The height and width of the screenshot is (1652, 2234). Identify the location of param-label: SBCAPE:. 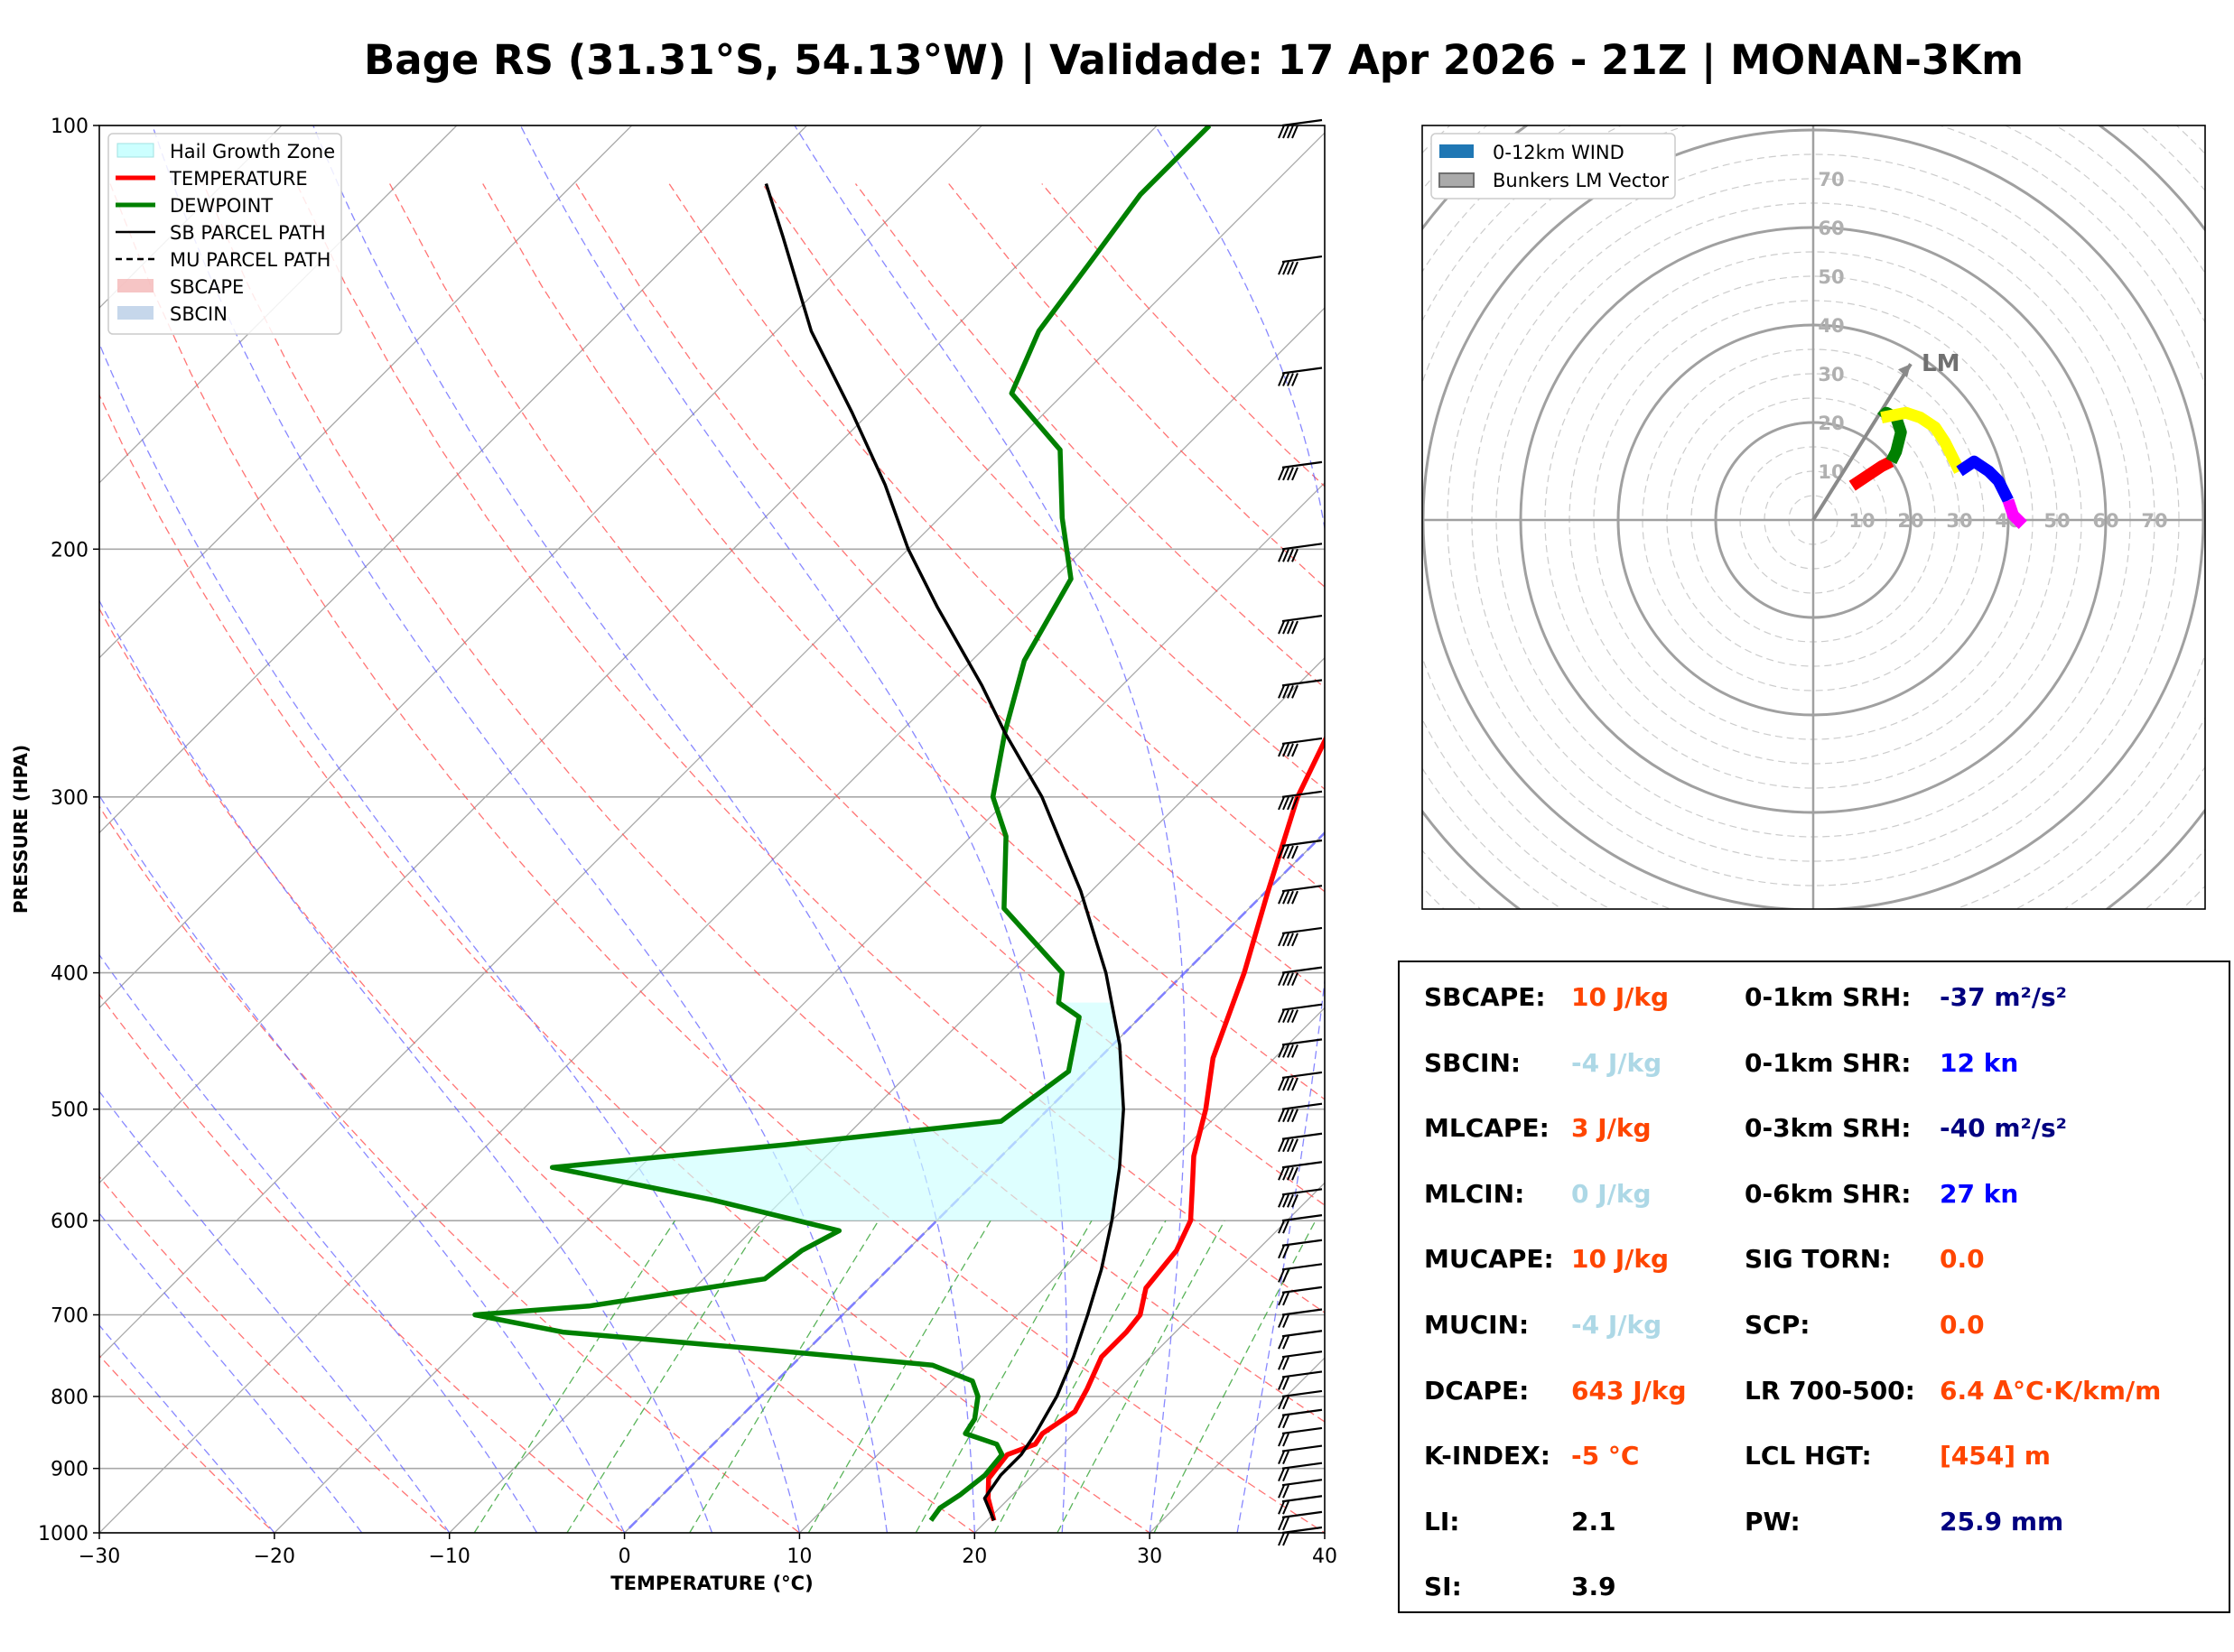
(1485, 997).